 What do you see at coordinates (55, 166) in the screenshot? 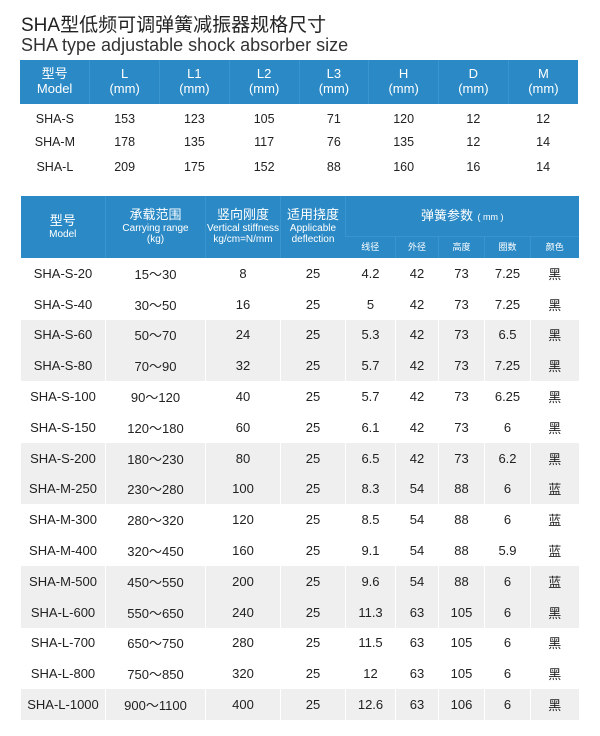
I see `table-cell: SHA-L` at bounding box center [55, 166].